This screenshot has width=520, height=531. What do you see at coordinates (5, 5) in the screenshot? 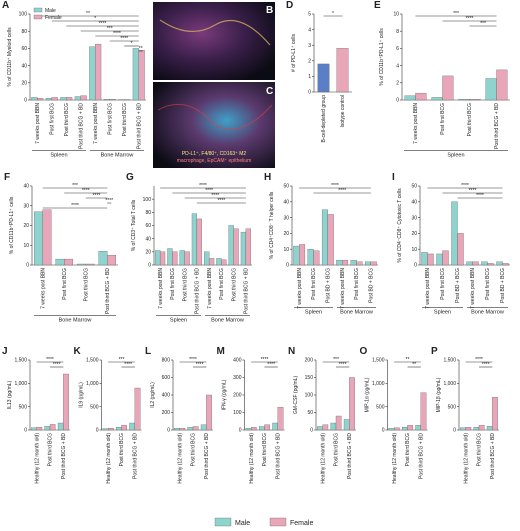
I see `panel-label: A` at bounding box center [5, 5].